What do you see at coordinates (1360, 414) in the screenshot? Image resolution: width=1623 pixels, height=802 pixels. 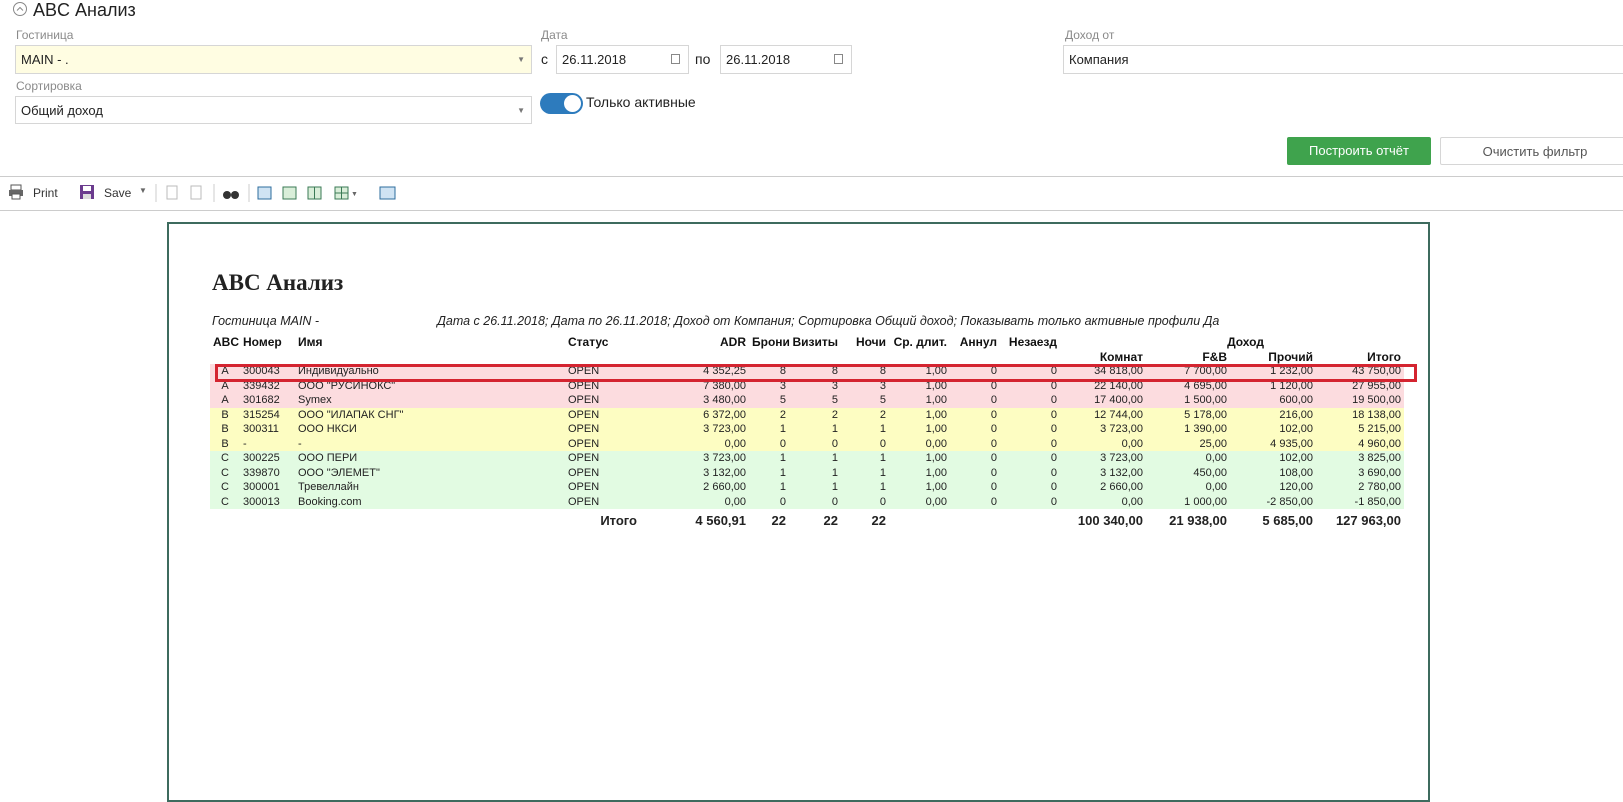 I see `cell: 18 138,00` at bounding box center [1360, 414].